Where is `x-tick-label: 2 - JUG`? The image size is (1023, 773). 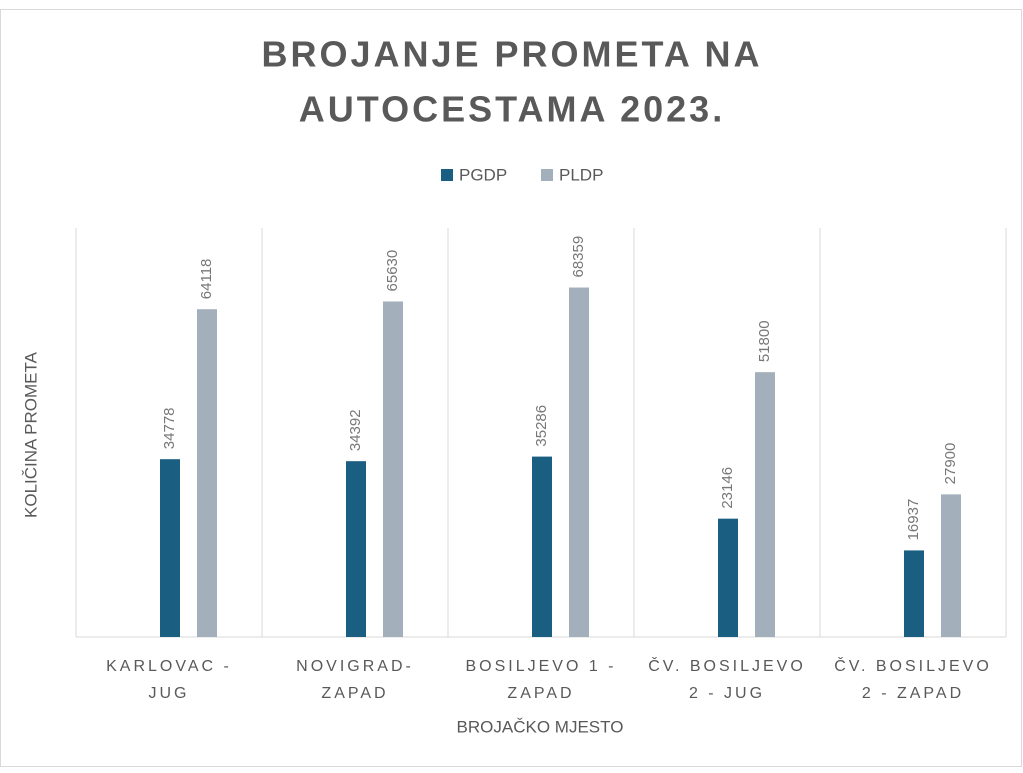
x-tick-label: 2 - JUG is located at coordinates (727, 693).